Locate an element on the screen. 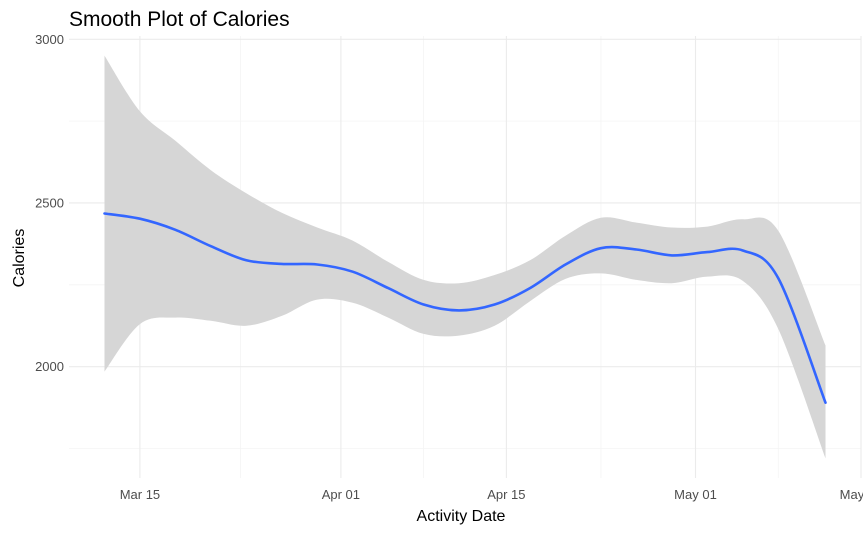 This screenshot has width=863, height=533. chart-title: Smooth Plot of Calories is located at coordinates (179, 19).